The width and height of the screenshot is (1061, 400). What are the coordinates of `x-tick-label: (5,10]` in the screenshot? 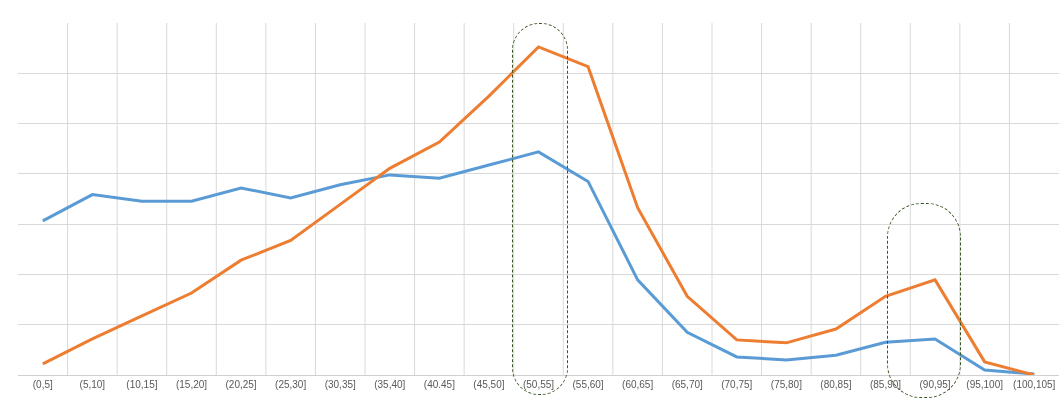 It's located at (92, 384).